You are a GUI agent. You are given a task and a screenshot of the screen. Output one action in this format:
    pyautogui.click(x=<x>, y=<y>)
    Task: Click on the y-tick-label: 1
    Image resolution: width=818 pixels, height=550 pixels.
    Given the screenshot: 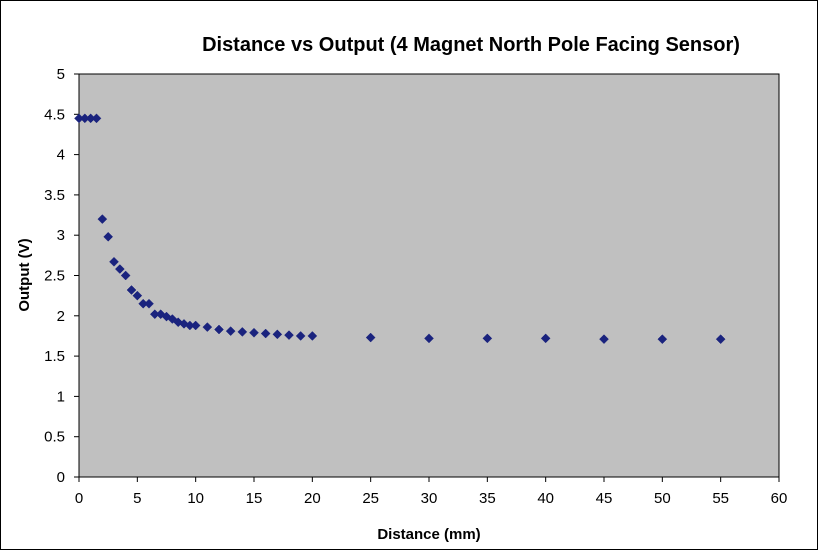 What is the action you would take?
    pyautogui.click(x=61, y=396)
    